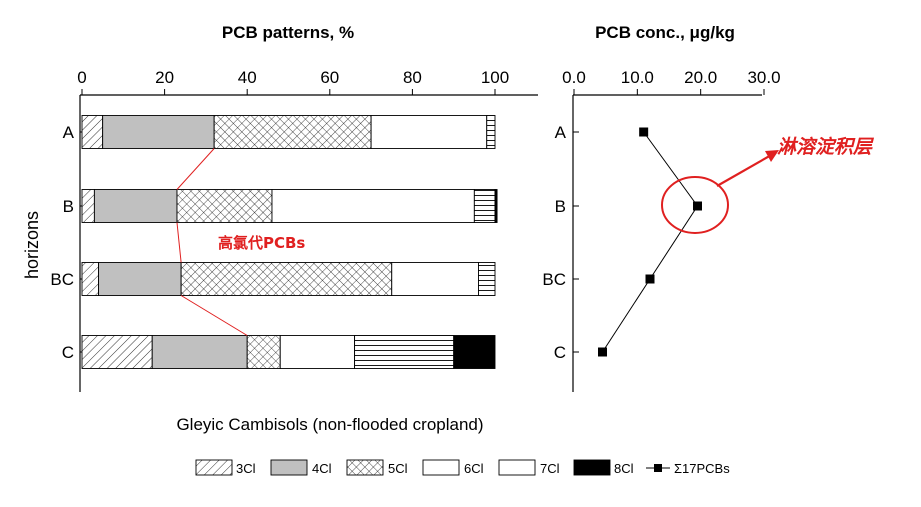 Image resolution: width=921 pixels, height=507 pixels. I want to click on legend-label: 3Cl, so click(246, 468).